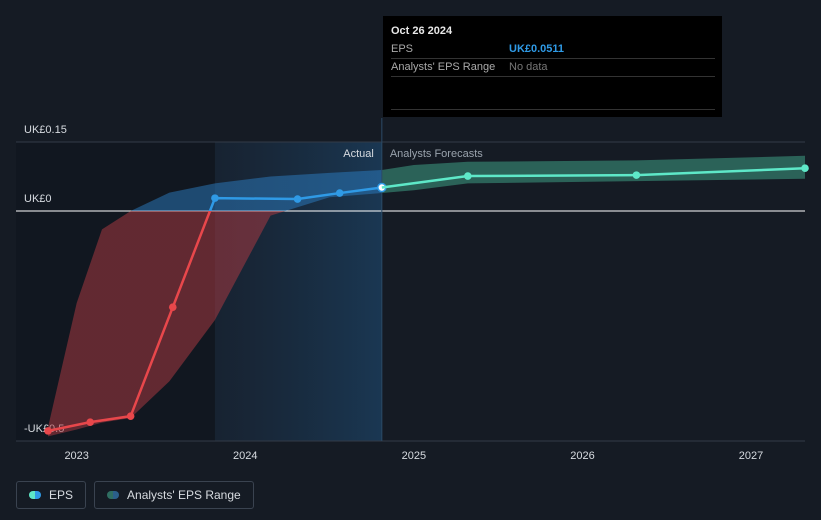 The height and width of the screenshot is (520, 821). I want to click on x-tick-label: 2023, so click(76, 456).